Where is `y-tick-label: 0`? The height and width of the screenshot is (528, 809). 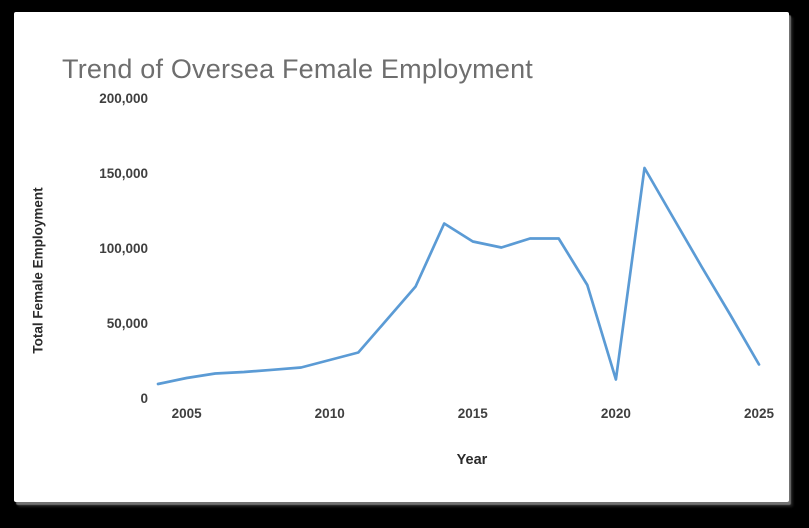 y-tick-label: 0 is located at coordinates (144, 398).